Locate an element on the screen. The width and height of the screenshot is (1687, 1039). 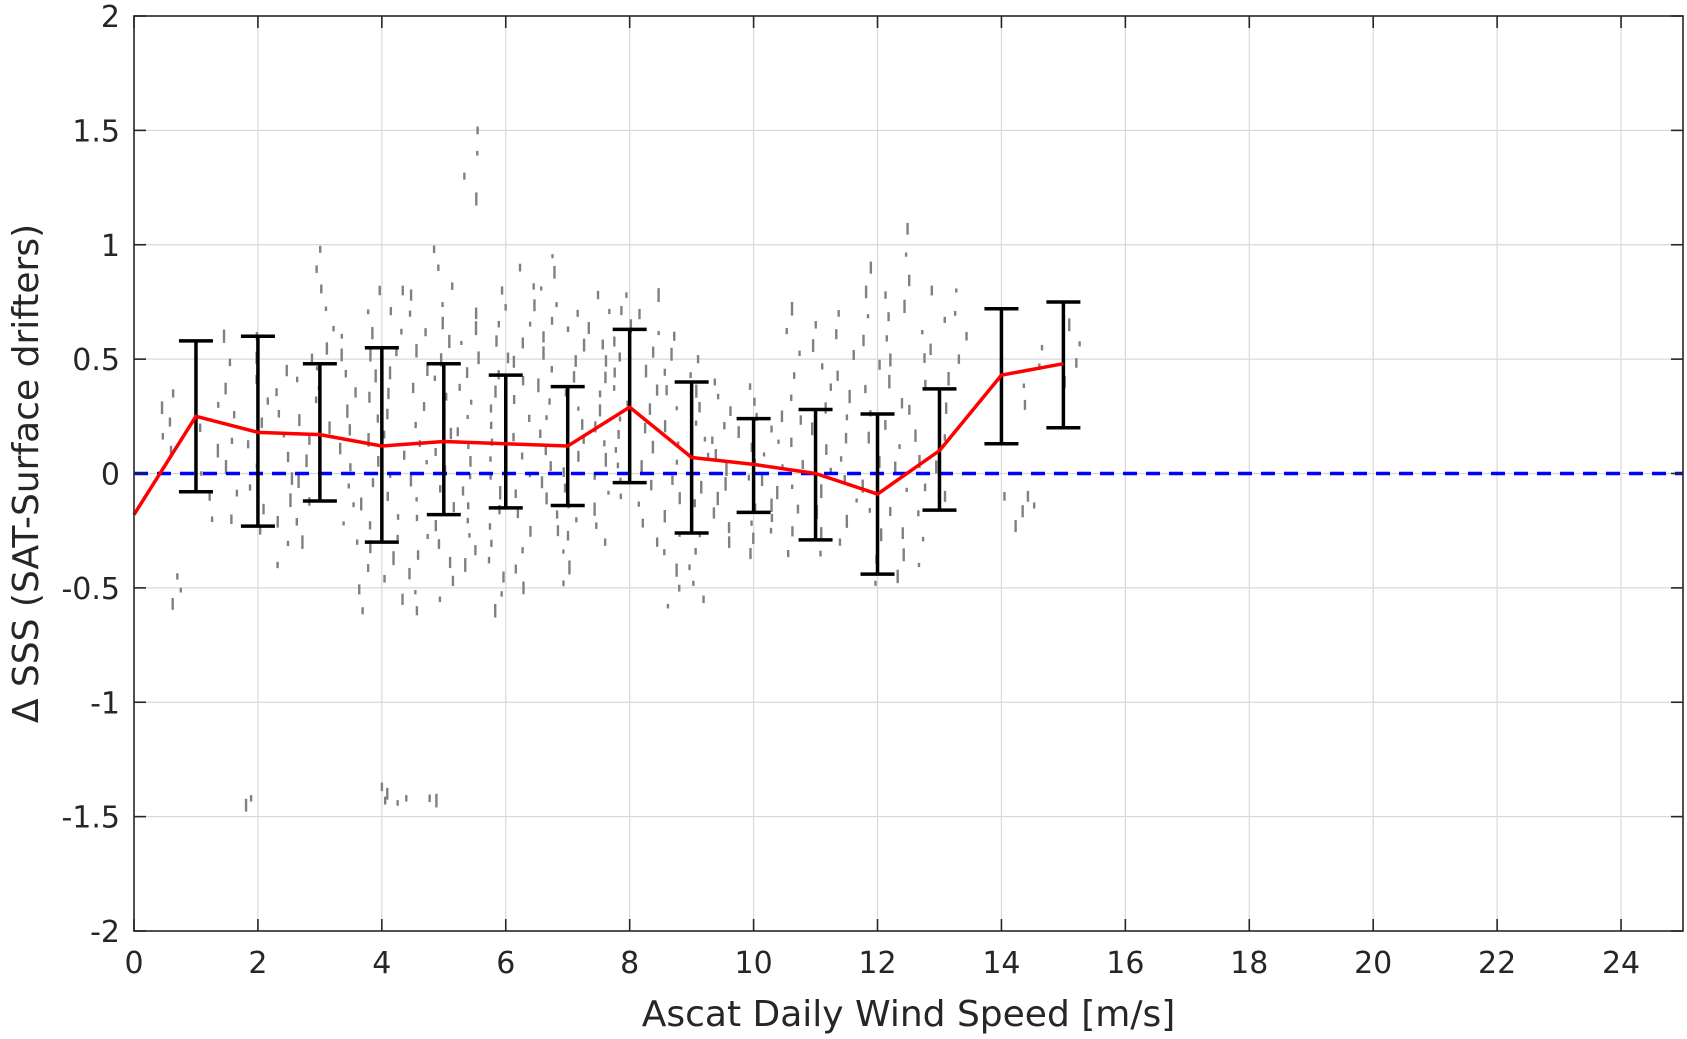
y-tick-label: 0.5 is located at coordinates (96, 360).